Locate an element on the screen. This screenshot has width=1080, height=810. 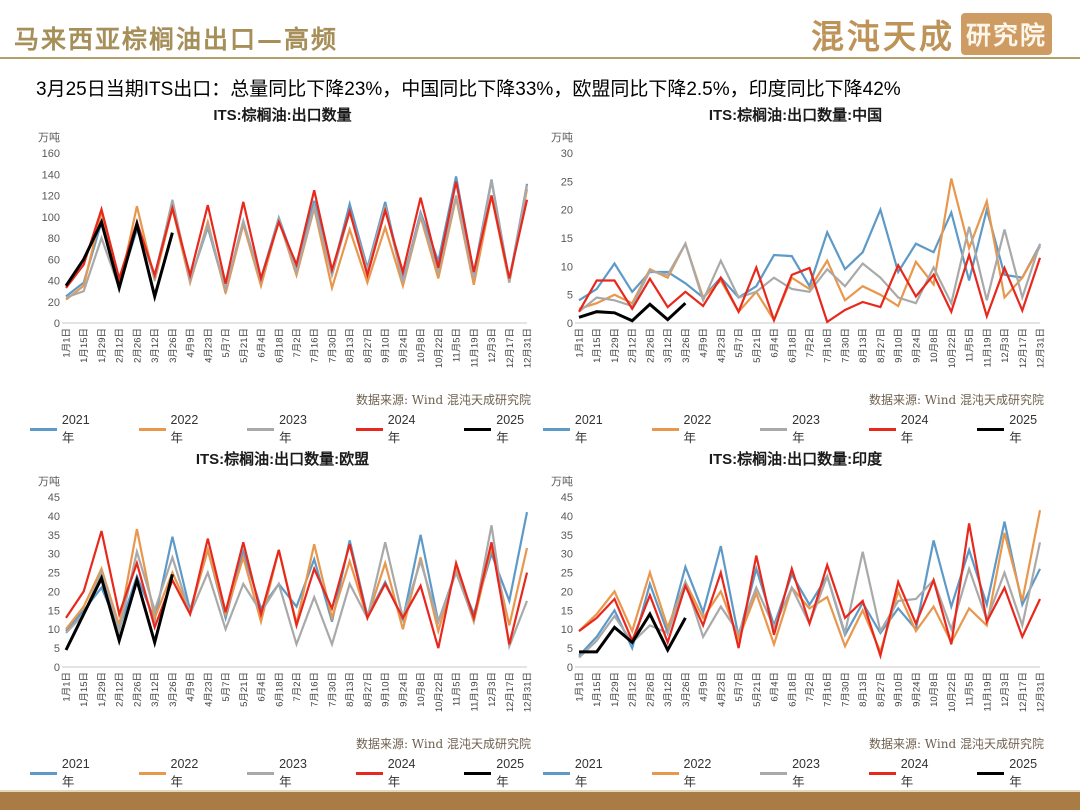
x-tick-label: 1月1日 is located at coordinates (67, 687).